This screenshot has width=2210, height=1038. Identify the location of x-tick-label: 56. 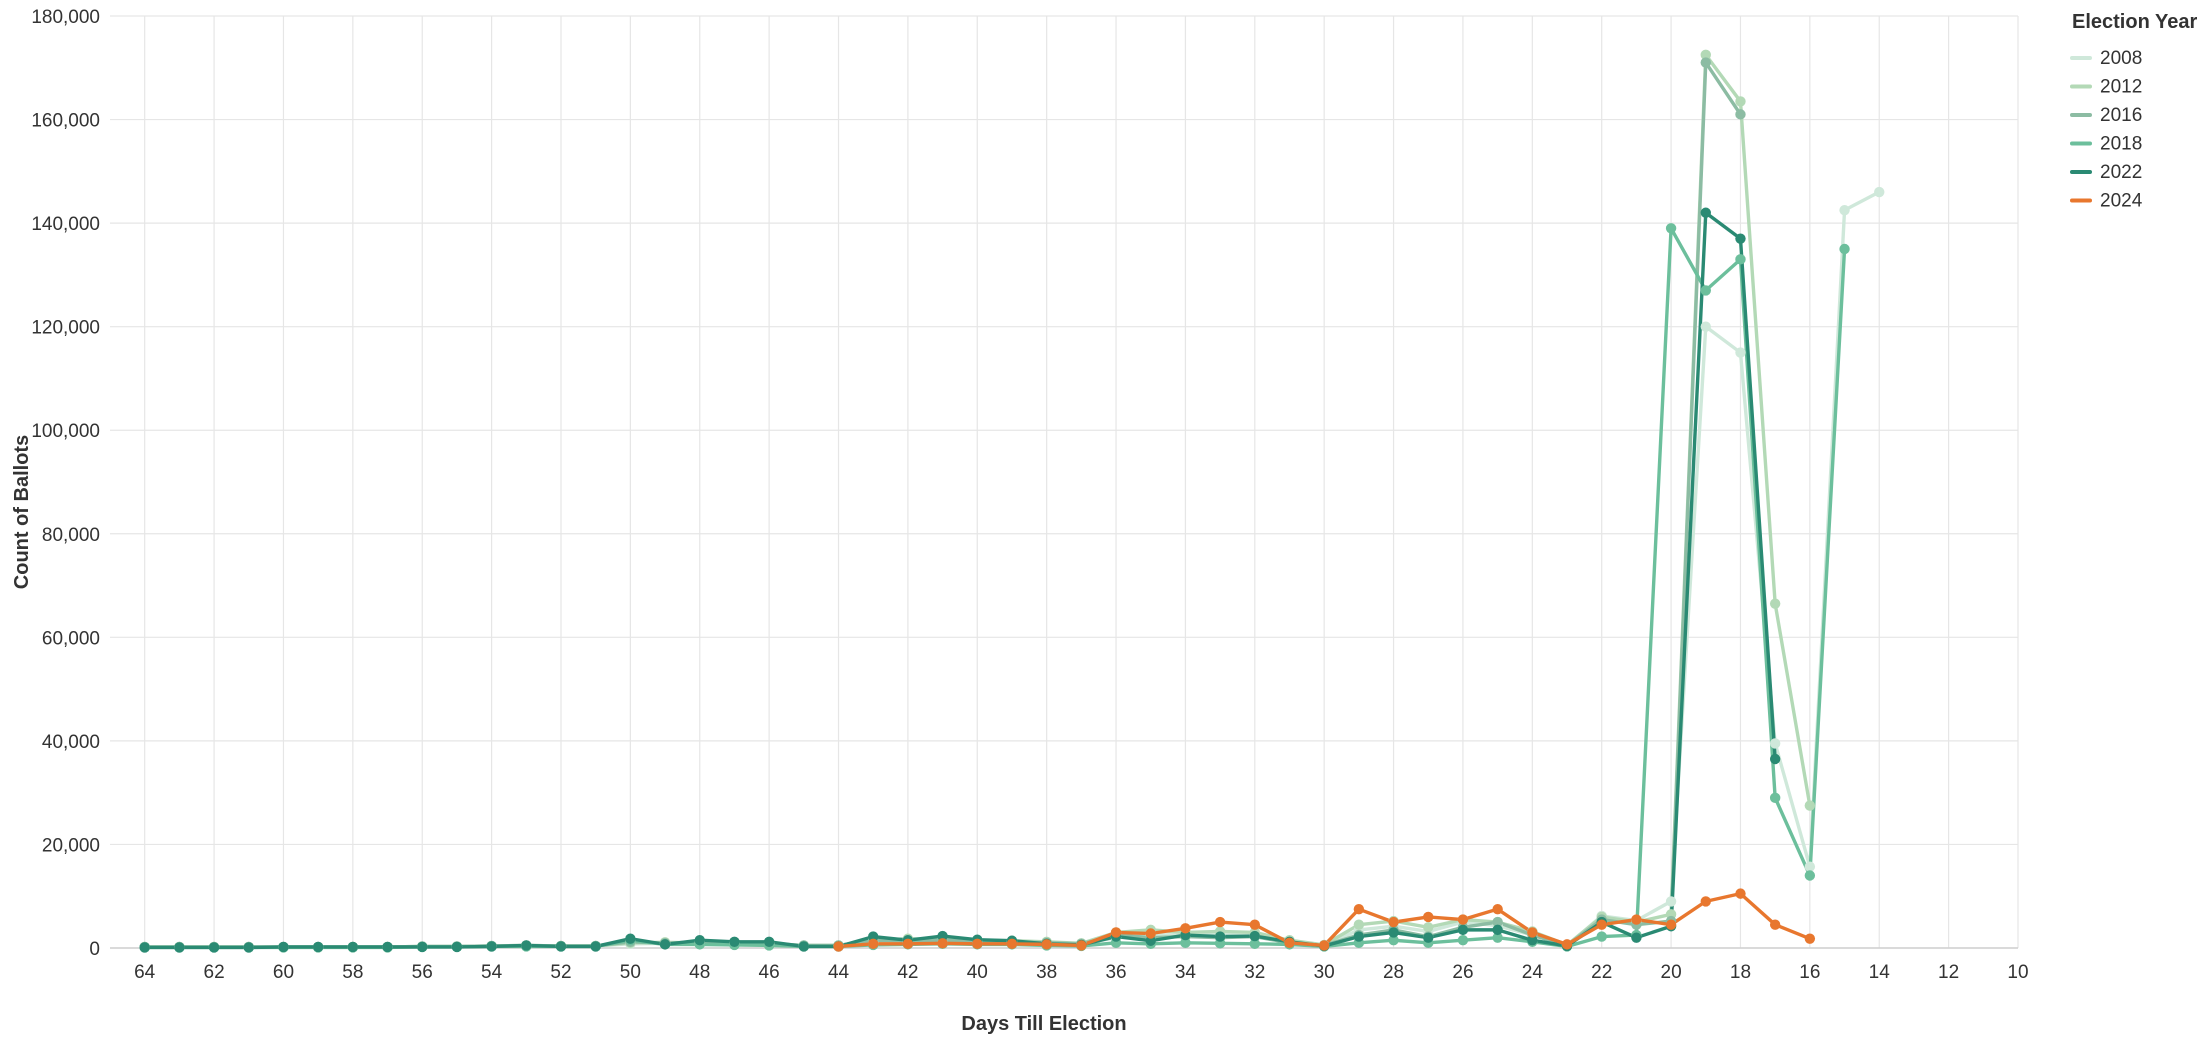
(422, 972).